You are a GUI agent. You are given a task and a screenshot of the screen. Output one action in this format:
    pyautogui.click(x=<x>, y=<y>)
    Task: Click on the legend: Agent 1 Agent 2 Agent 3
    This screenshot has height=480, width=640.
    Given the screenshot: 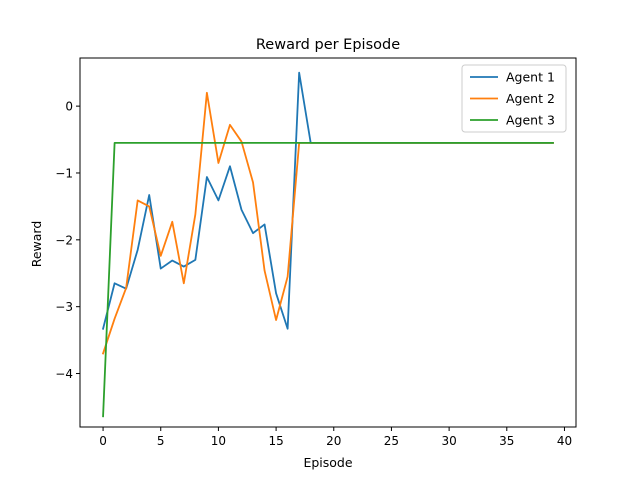 What is the action you would take?
    pyautogui.click(x=514, y=98)
    